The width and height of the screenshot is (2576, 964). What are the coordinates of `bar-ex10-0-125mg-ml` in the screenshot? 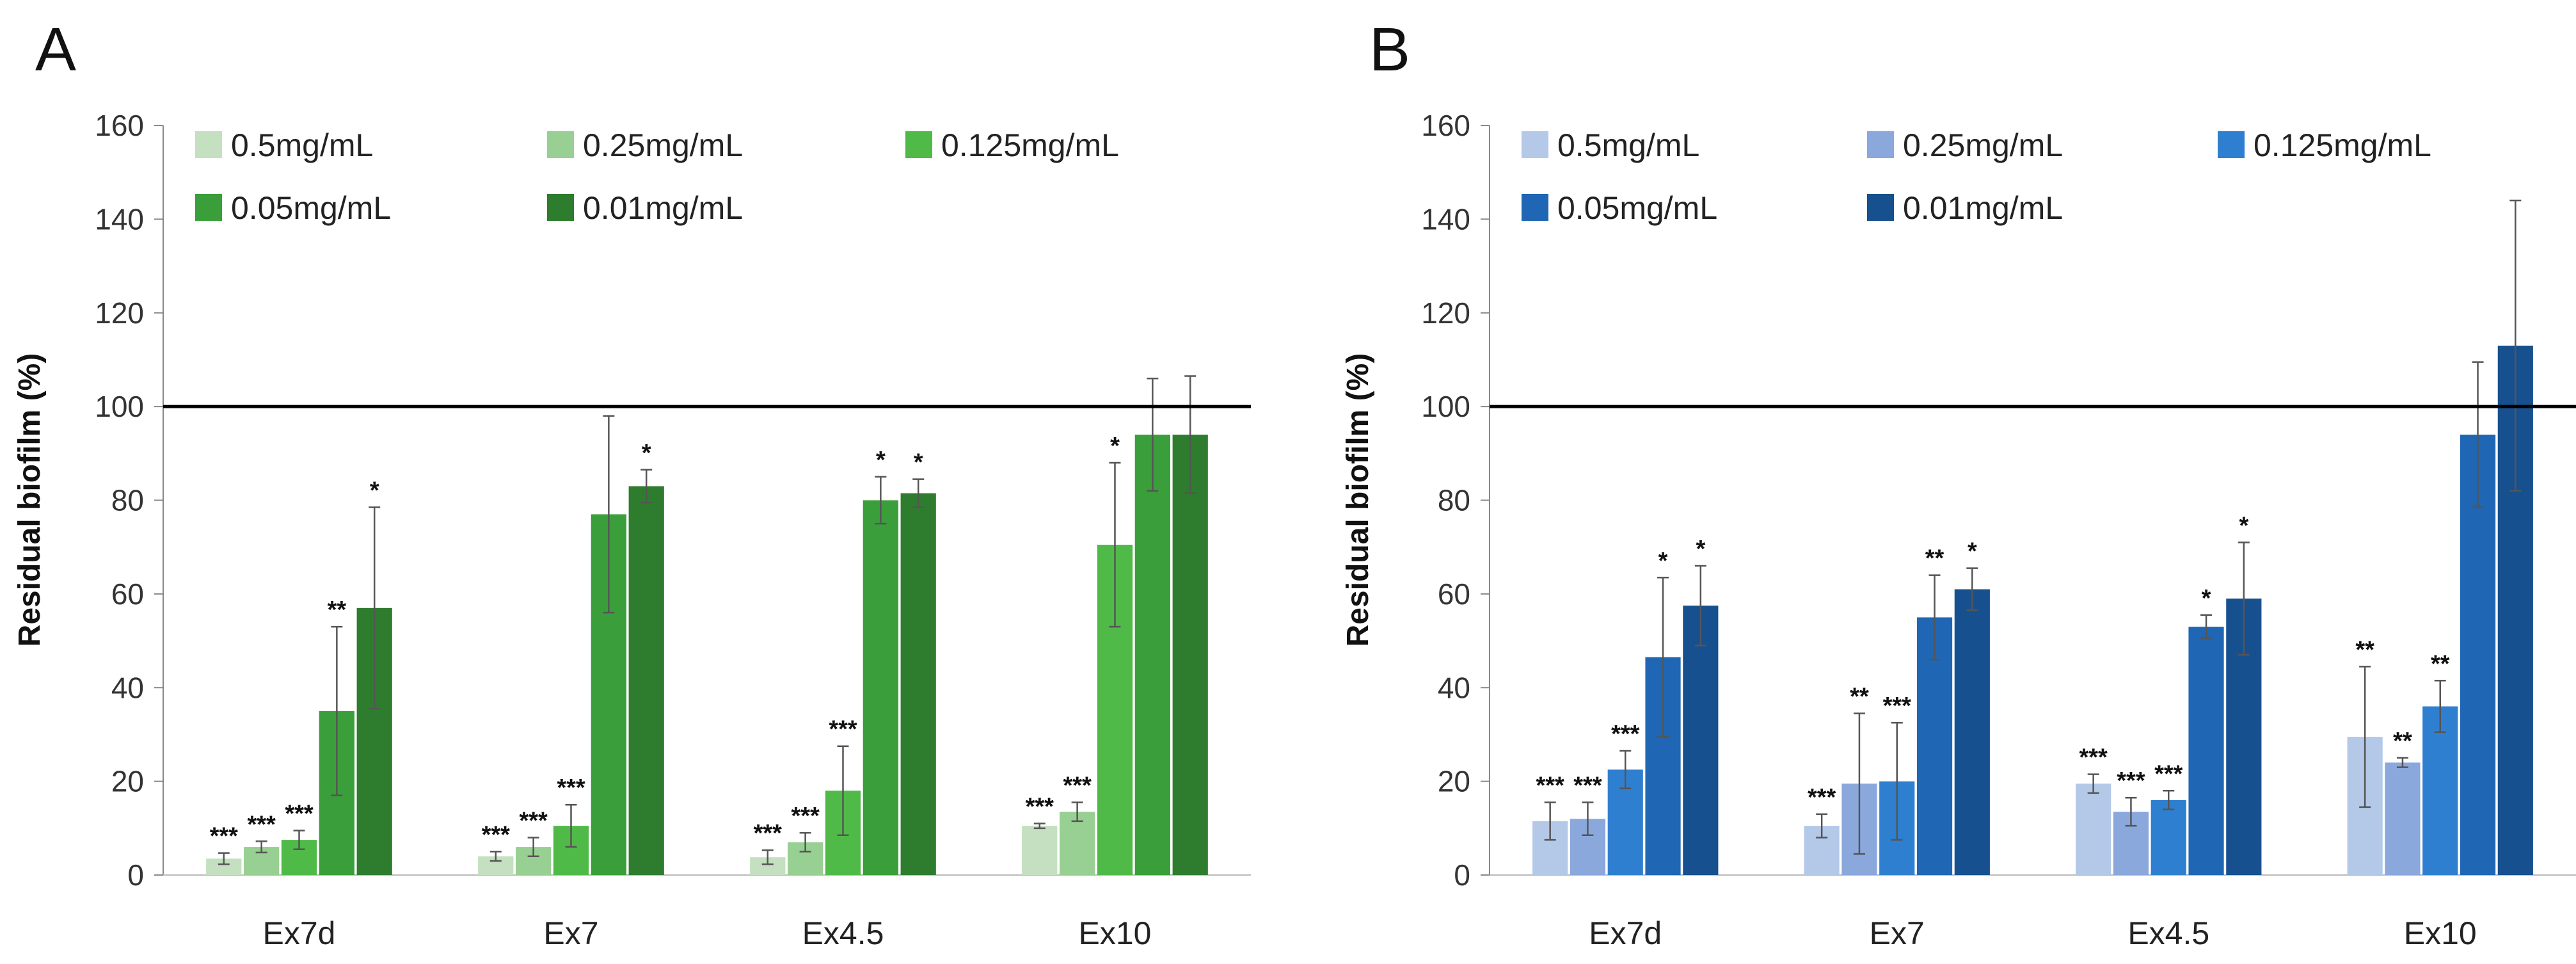 It's located at (2440, 790).